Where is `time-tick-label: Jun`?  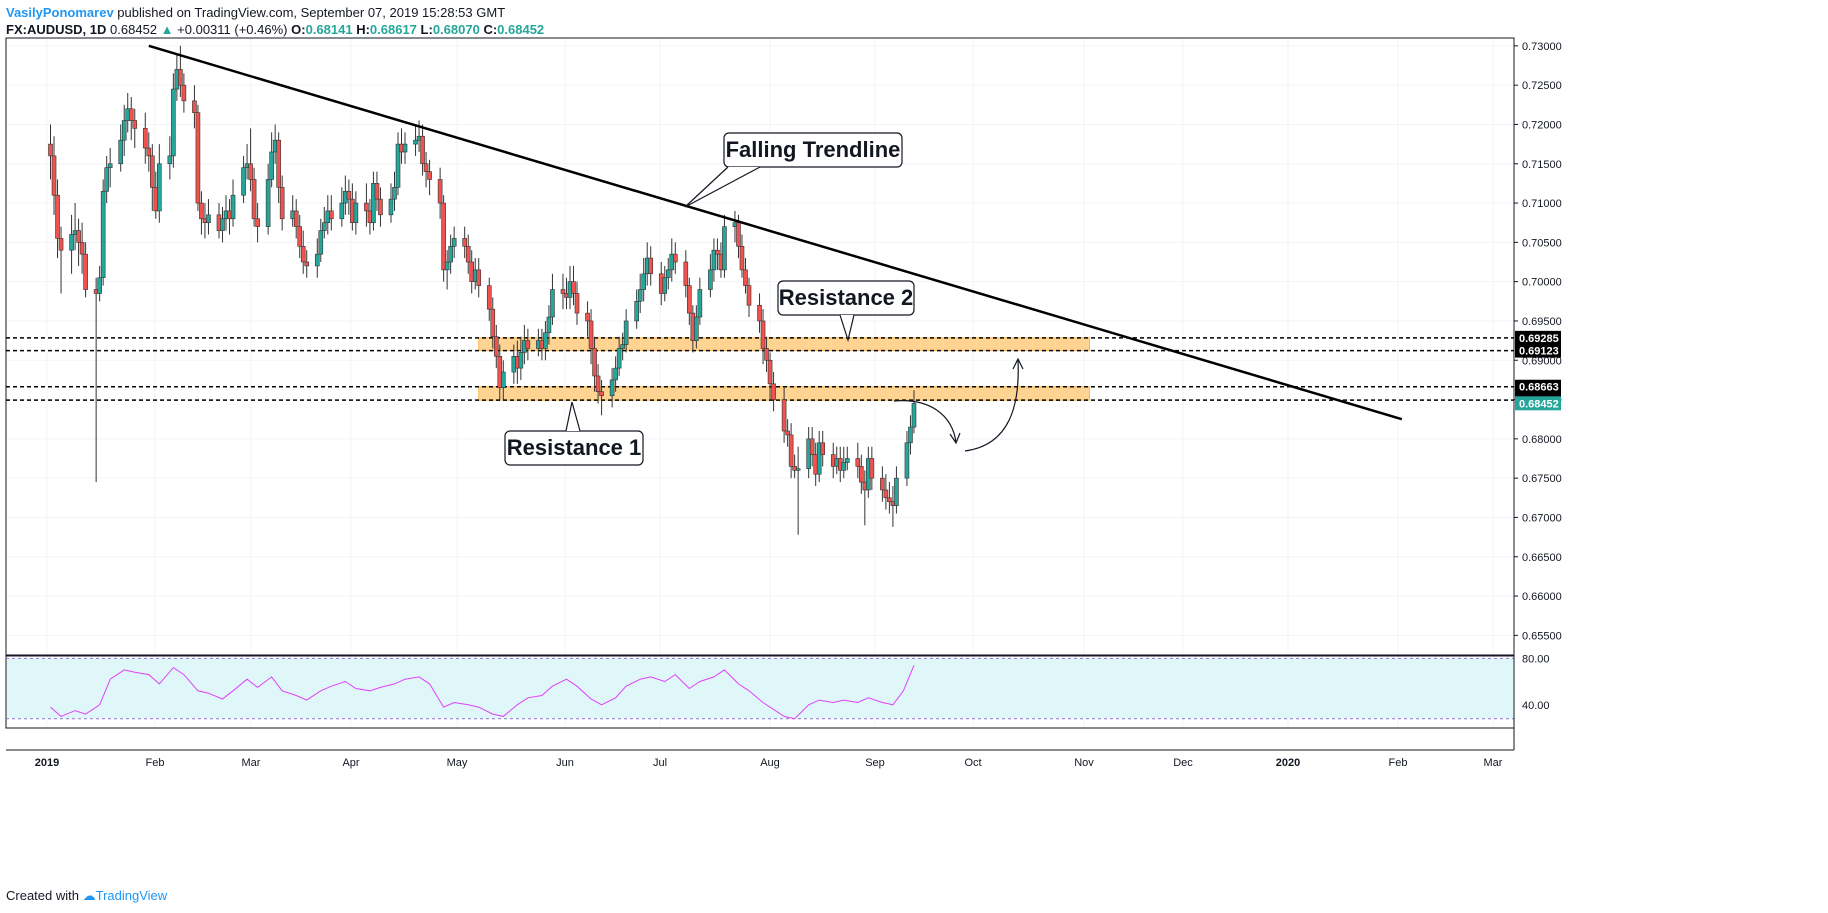 time-tick-label: Jun is located at coordinates (565, 763).